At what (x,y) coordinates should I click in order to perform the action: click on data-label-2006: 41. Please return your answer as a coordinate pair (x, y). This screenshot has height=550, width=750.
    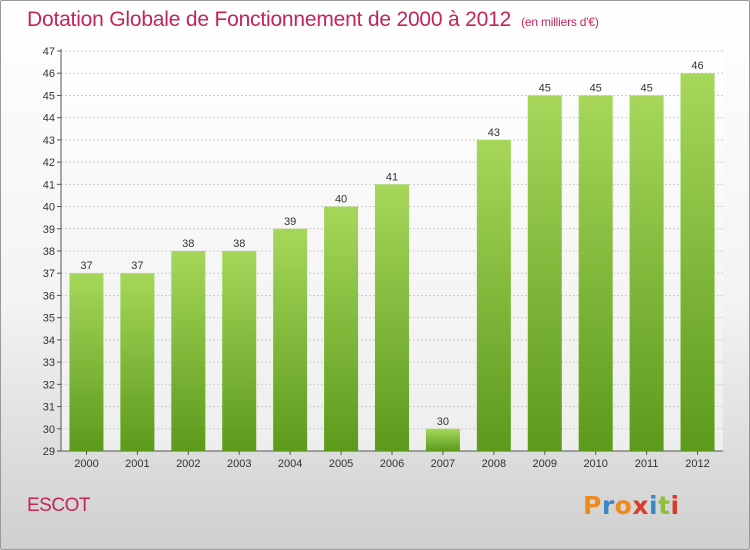
    Looking at the image, I should click on (392, 177).